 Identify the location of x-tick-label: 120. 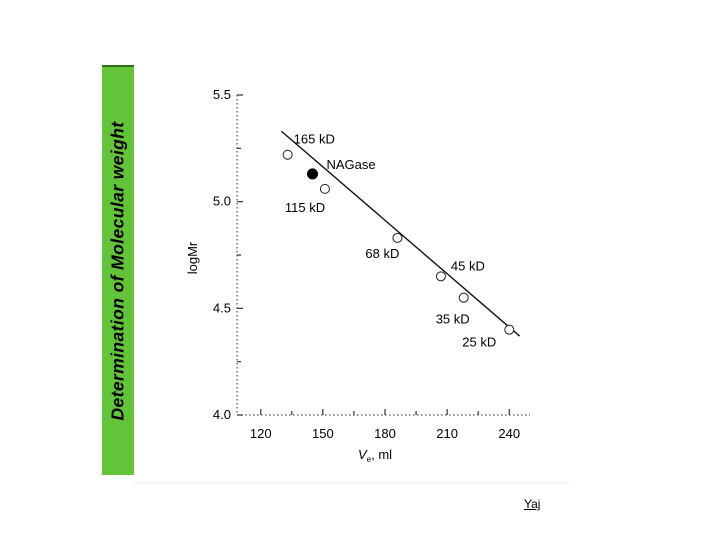
(261, 433).